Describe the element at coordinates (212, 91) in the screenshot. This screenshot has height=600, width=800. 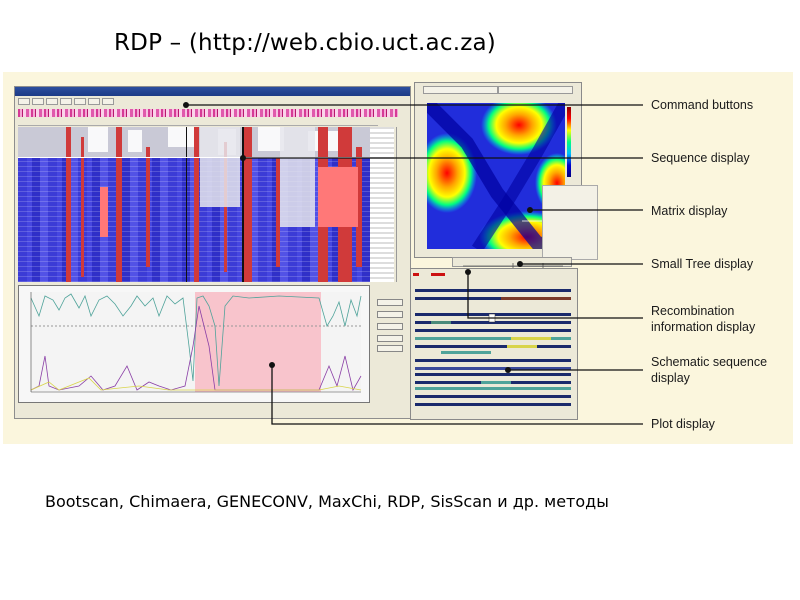
I see `window-title-bar` at that location.